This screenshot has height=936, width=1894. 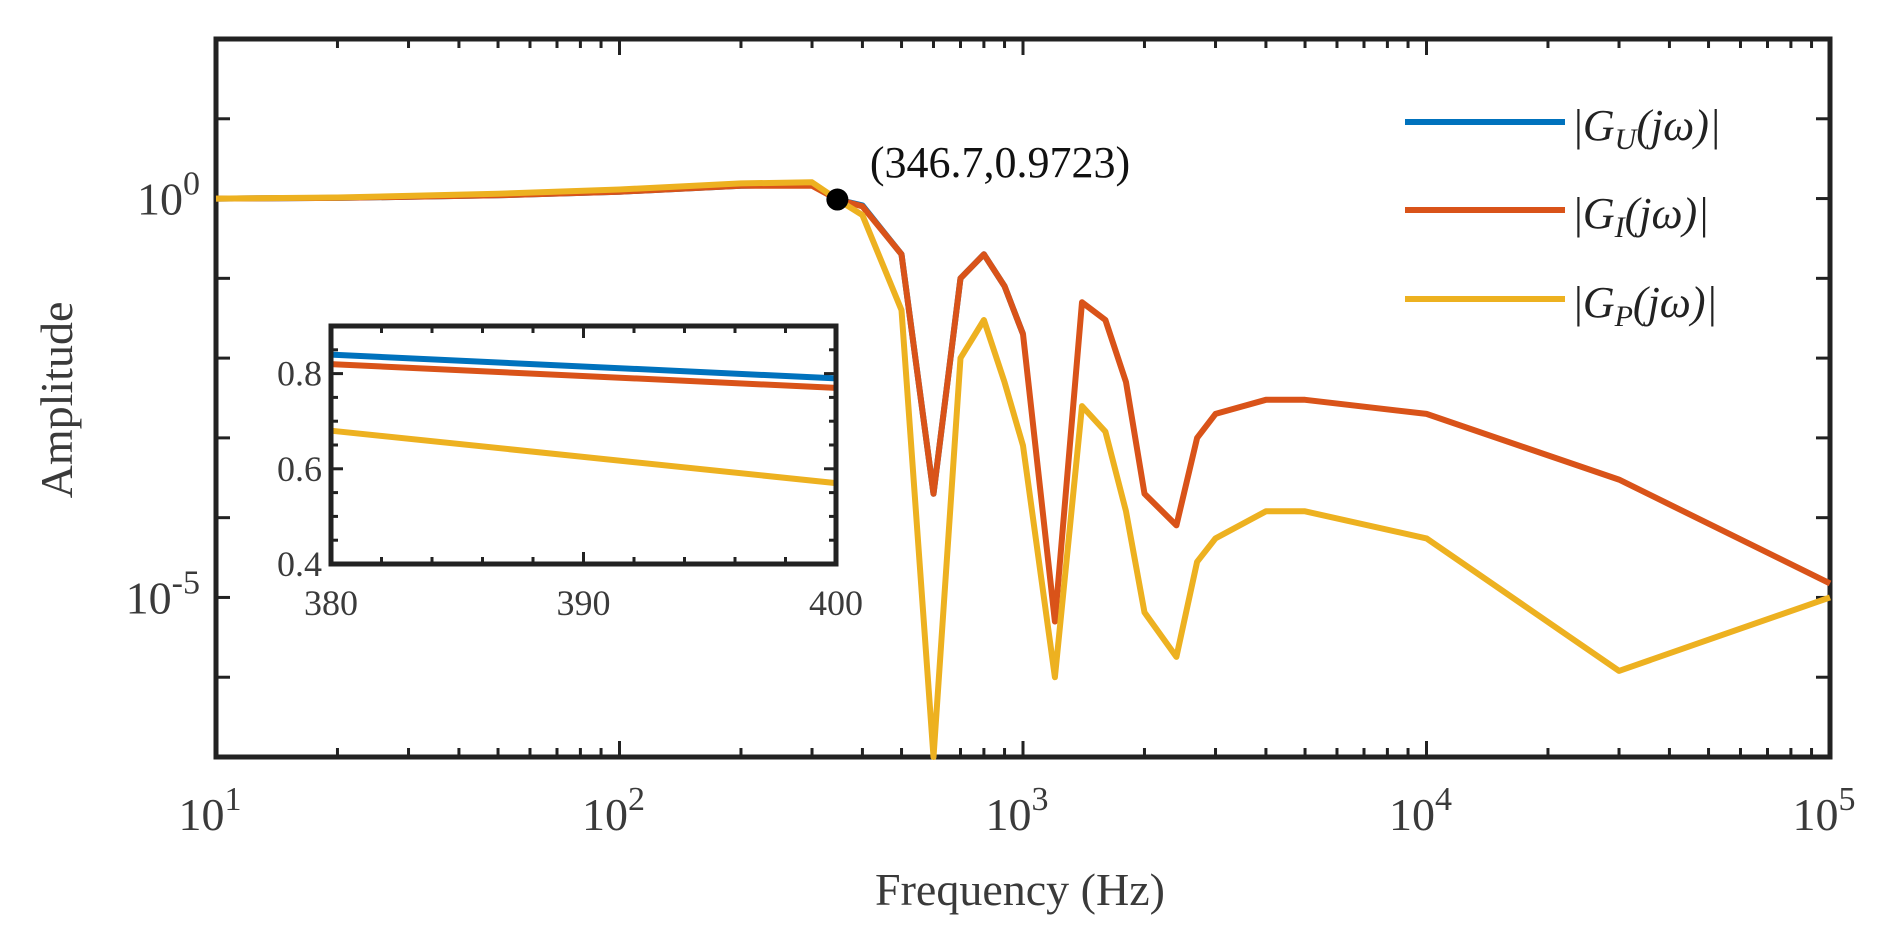 What do you see at coordinates (163, 395) in the screenshot?
I see `y-tick-labels: 10⁰ 10⁻⁵` at bounding box center [163, 395].